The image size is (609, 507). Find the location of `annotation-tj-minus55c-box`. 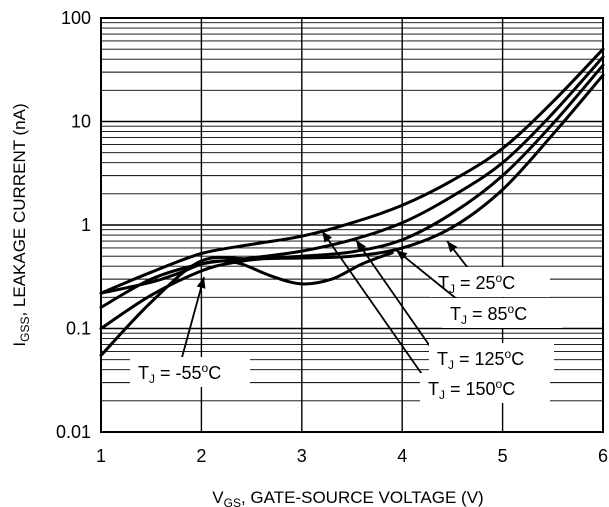

annotation-tj-minus55c-box is located at coordinates (190, 372).